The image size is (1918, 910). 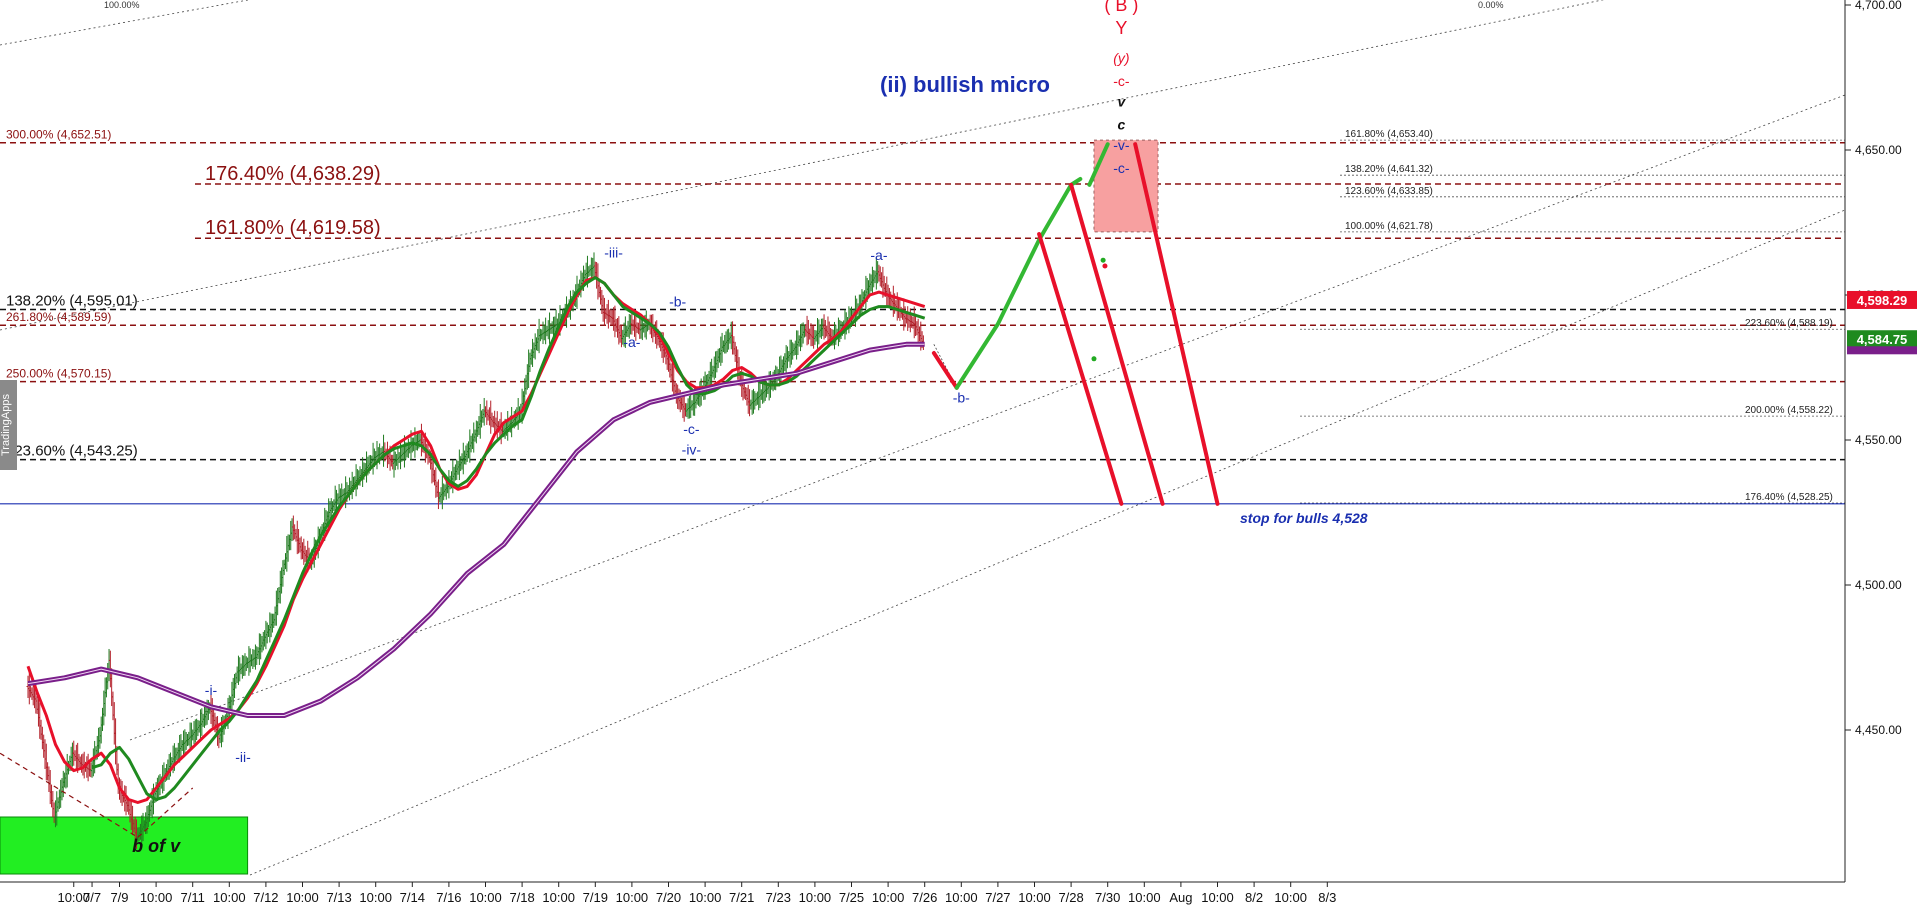 I want to click on watermark: TradingApps, so click(x=8, y=425).